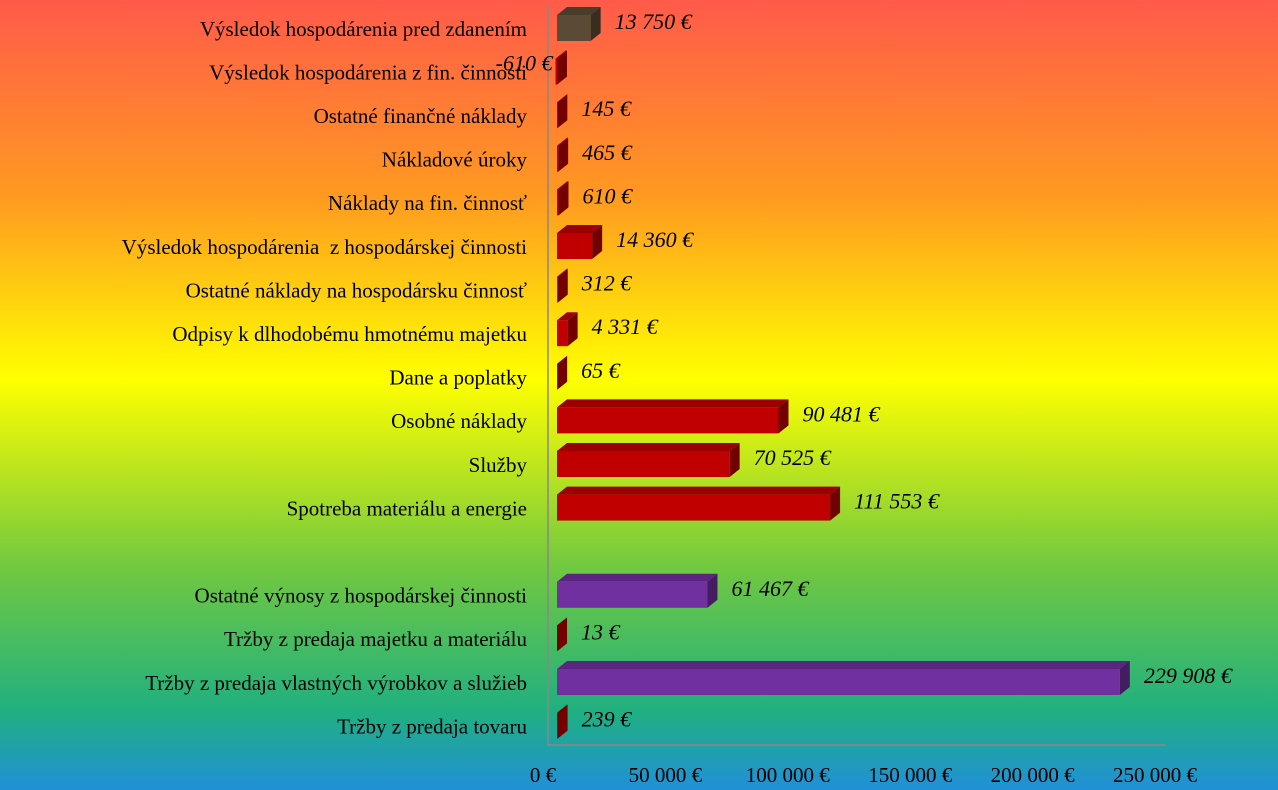  Describe the element at coordinates (770, 588) in the screenshot. I see `value-label: 61 467 €` at that location.